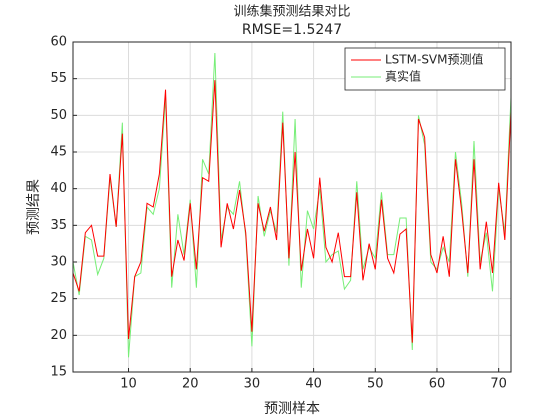 Image resolution: width=560 pixels, height=420 pixels. What do you see at coordinates (128, 384) in the screenshot?
I see `x-tick-label: 10` at bounding box center [128, 384].